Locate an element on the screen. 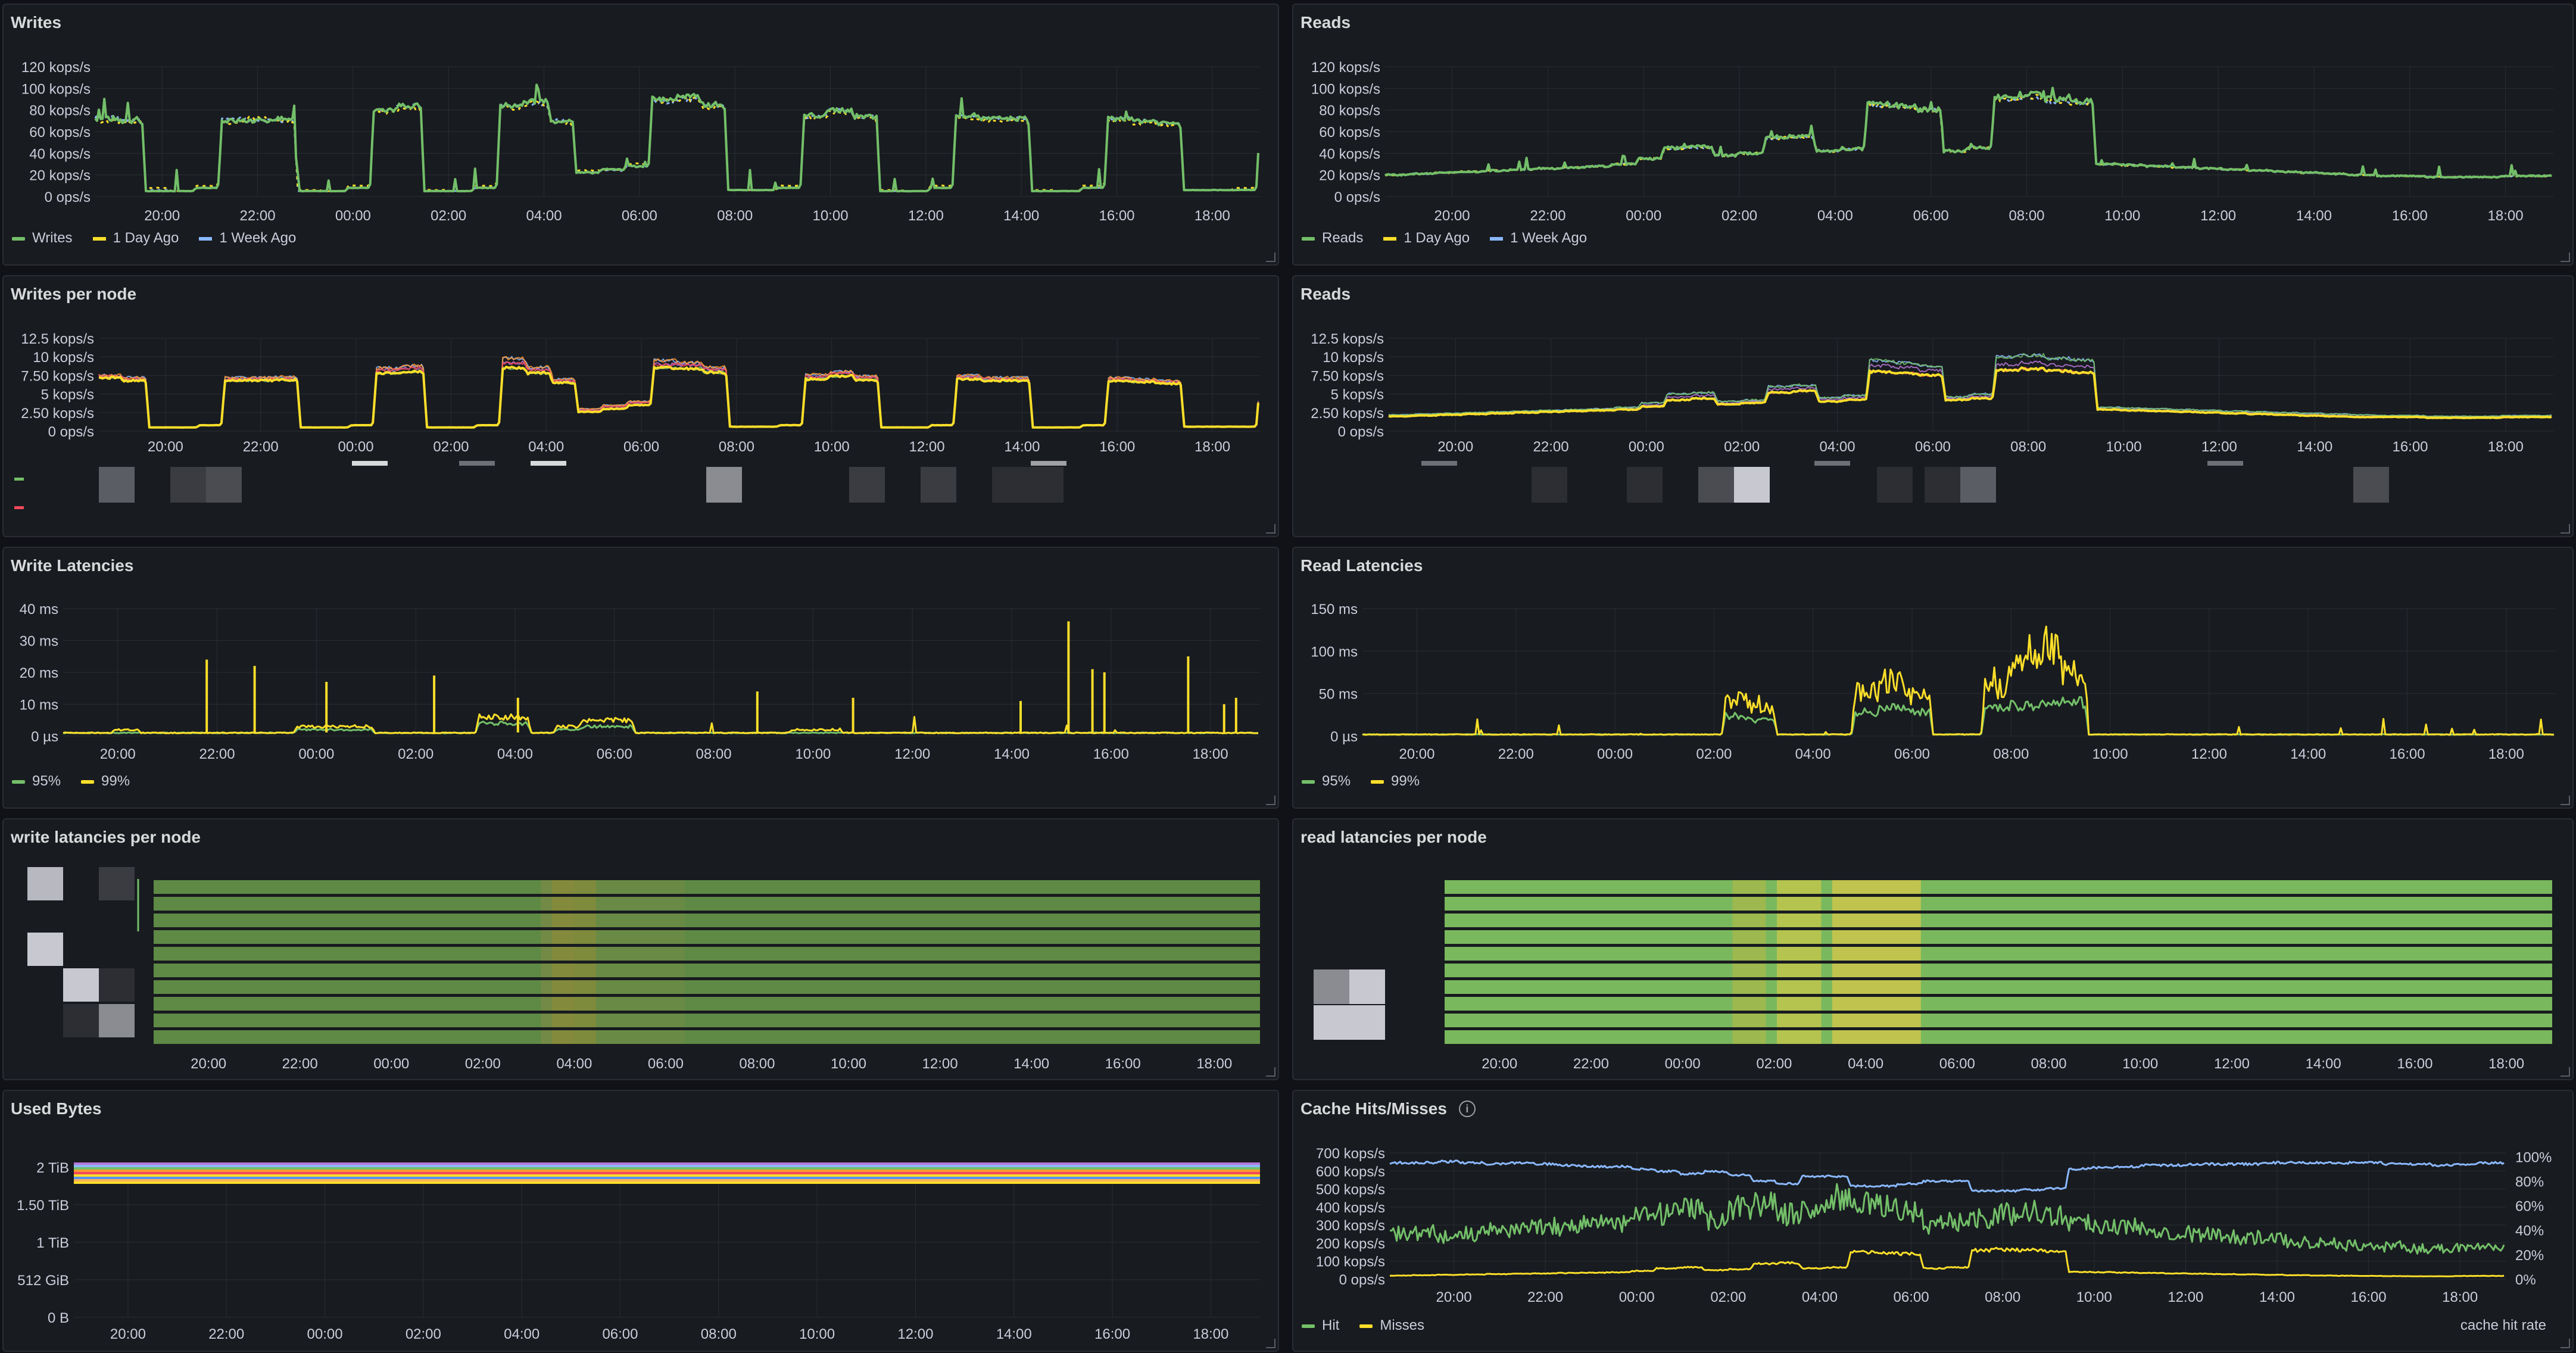 This screenshot has width=2576, height=1353. x-tick-label: 20:00 is located at coordinates (162, 216).